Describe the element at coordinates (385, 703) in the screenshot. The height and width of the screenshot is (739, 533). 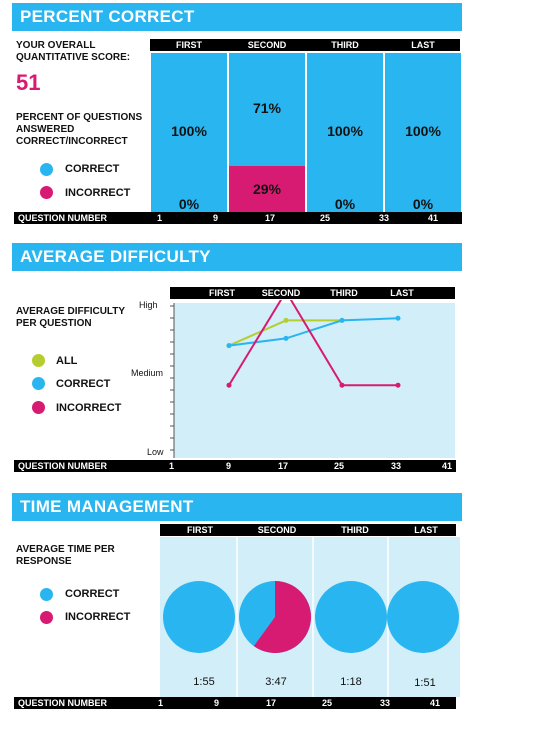
I see `q3-tick-33: 33` at that location.